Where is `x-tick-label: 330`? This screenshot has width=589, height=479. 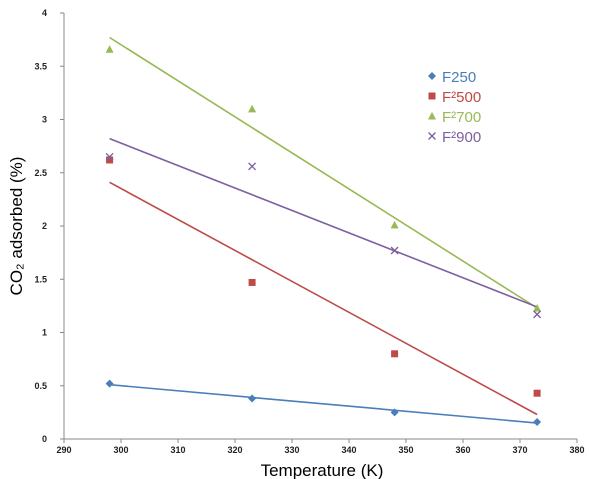 x-tick-label: 330 is located at coordinates (291, 450).